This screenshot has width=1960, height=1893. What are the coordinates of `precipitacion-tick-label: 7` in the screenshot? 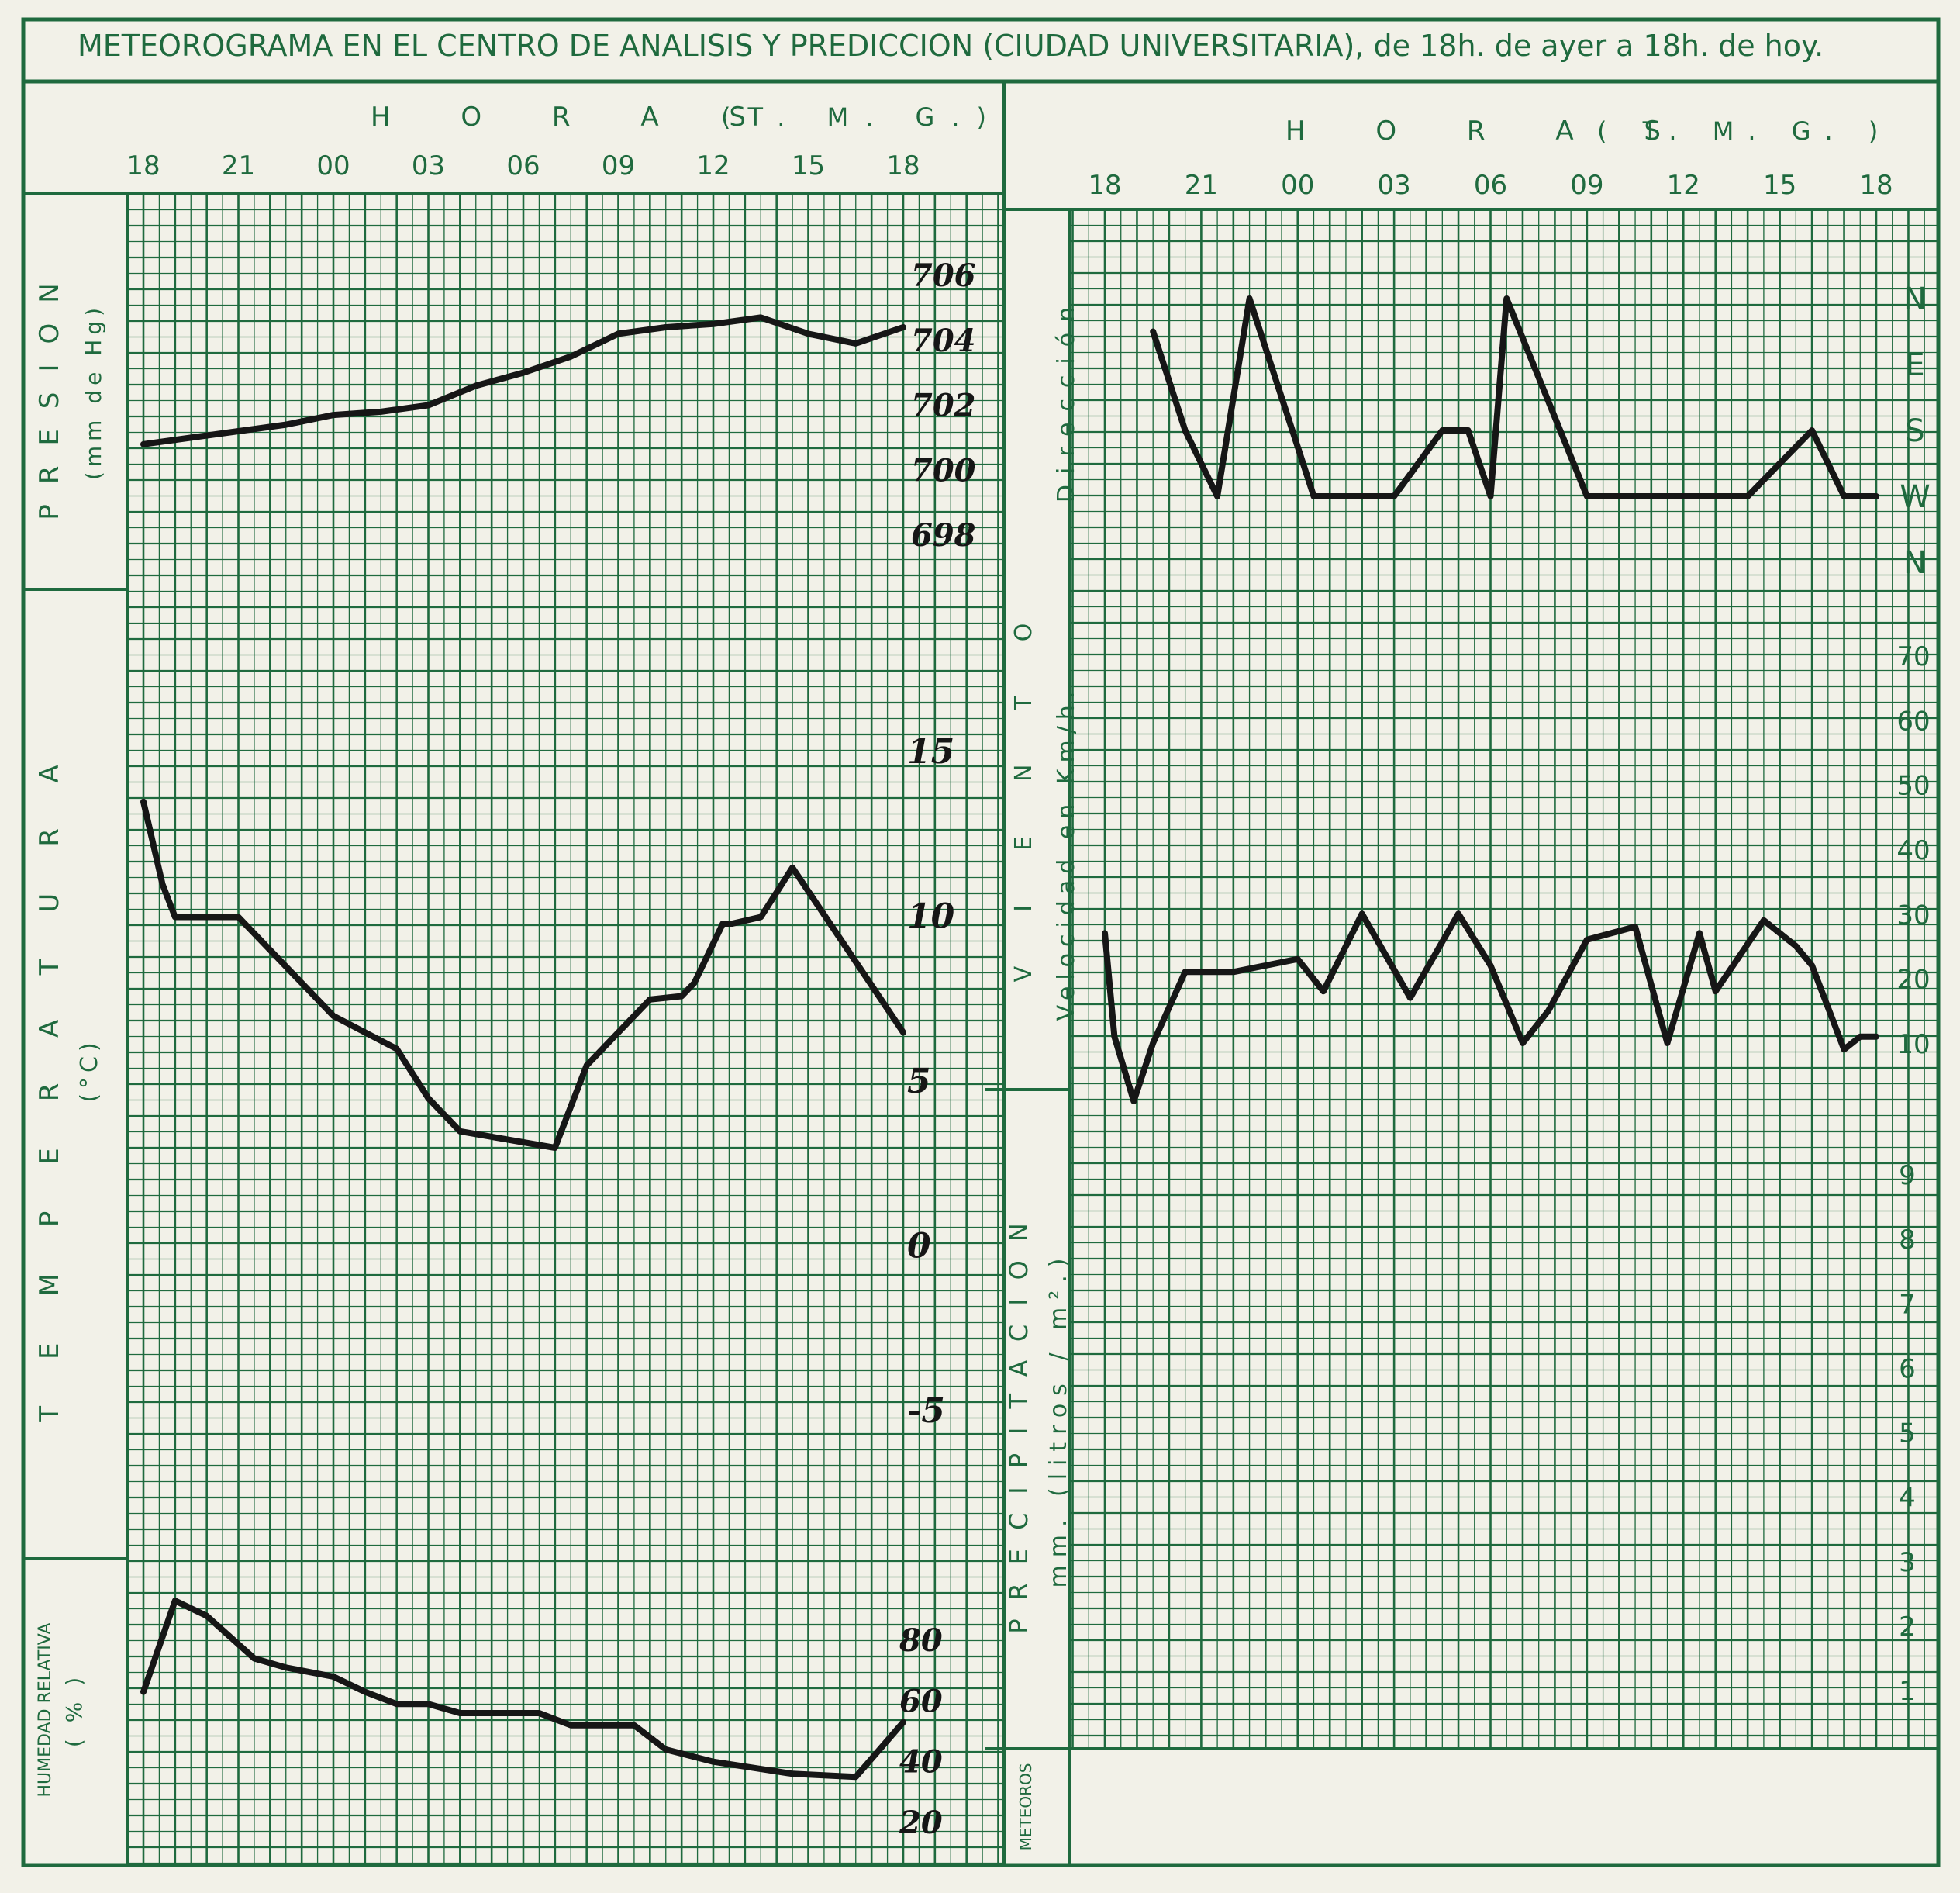 It's located at (1907, 1304).